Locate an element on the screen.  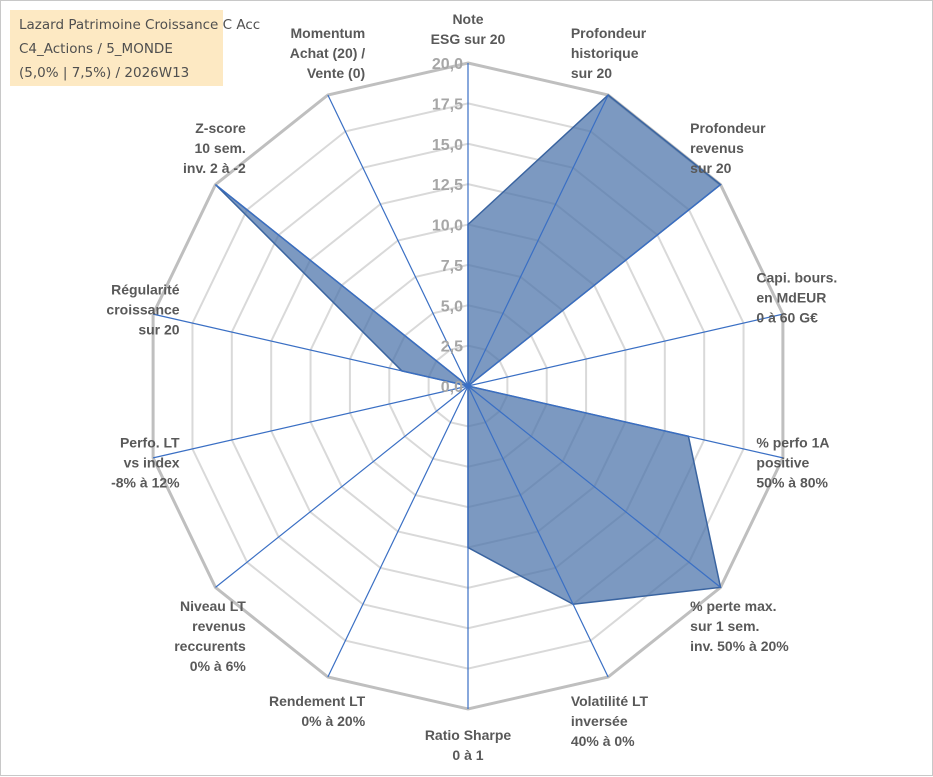
tick-label: 20,0 is located at coordinates (447, 64).